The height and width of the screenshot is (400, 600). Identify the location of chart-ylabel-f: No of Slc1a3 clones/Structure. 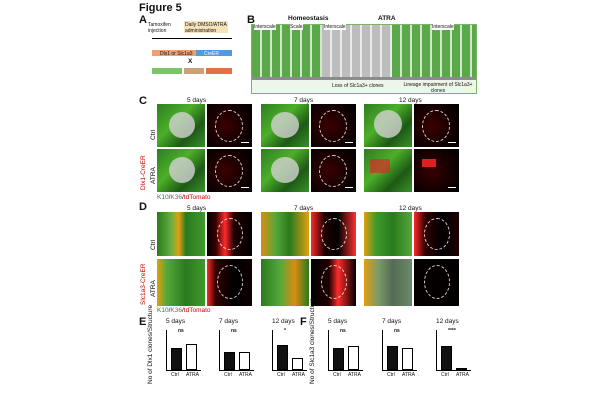
(312, 341).